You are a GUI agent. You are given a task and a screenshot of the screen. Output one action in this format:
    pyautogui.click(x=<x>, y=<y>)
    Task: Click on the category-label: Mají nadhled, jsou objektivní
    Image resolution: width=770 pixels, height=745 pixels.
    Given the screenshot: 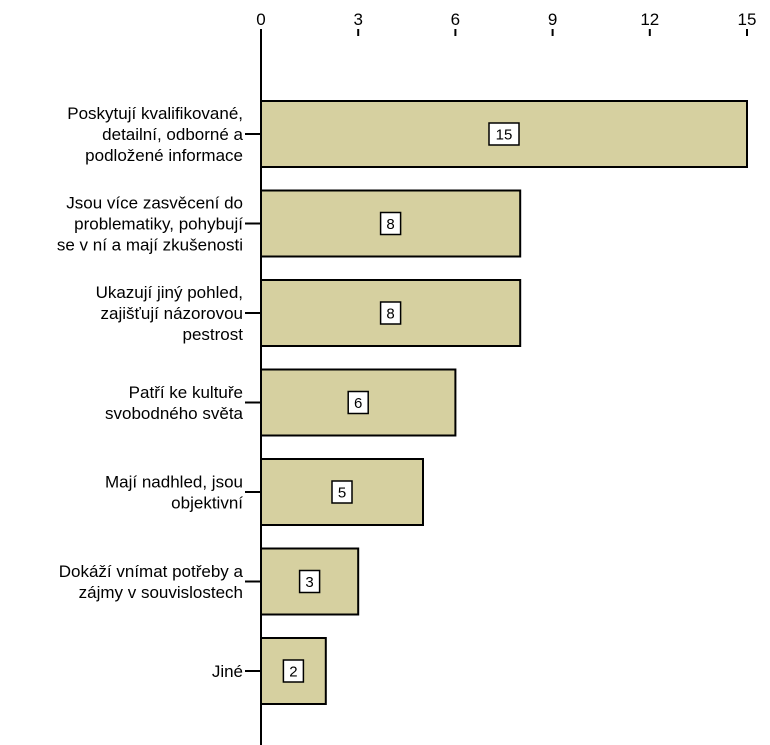 What is the action you would take?
    pyautogui.click(x=174, y=493)
    